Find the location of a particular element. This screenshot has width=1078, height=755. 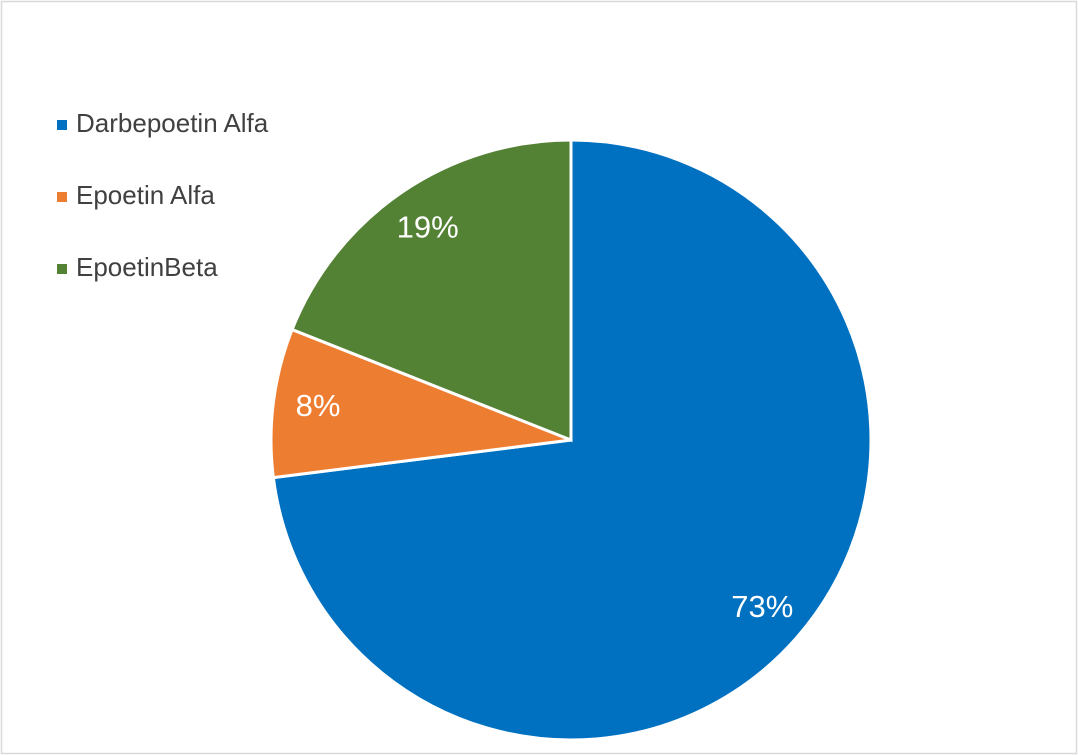

data-label: 73% is located at coordinates (762, 606).